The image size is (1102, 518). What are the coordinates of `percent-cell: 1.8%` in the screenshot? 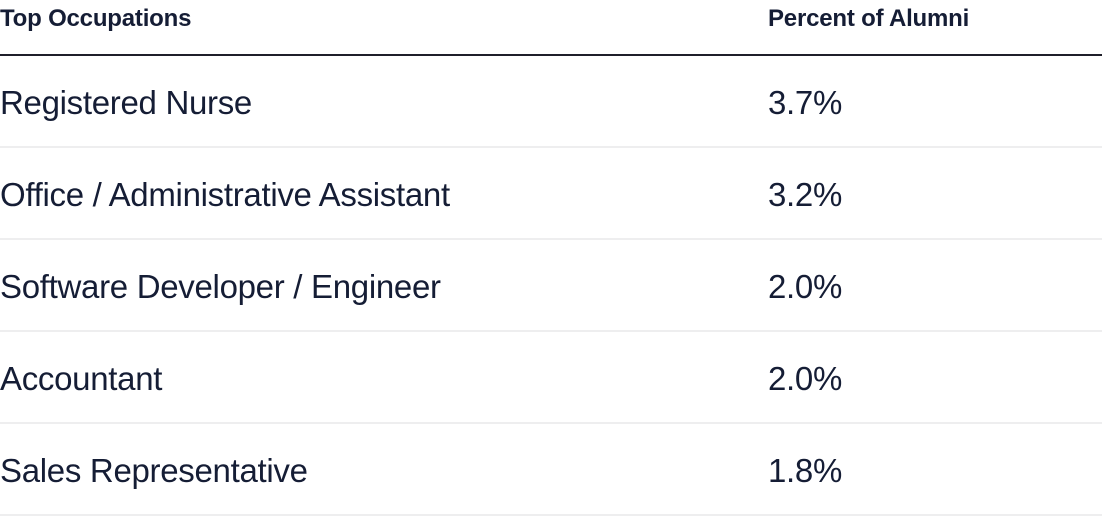 It's located at (805, 470).